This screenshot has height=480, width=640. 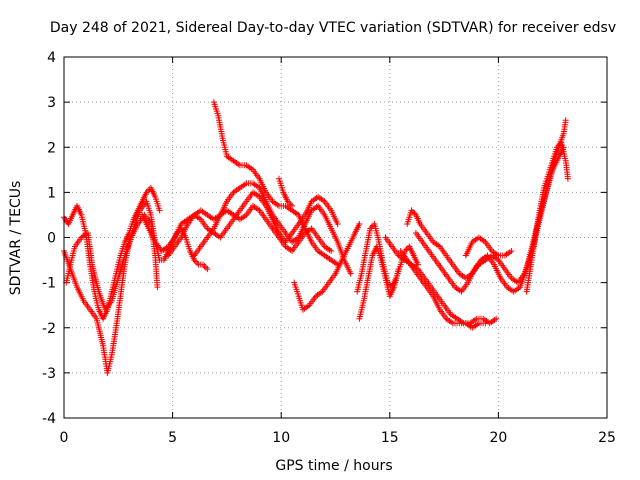 I want to click on x-tick-label: 10, so click(x=281, y=438).